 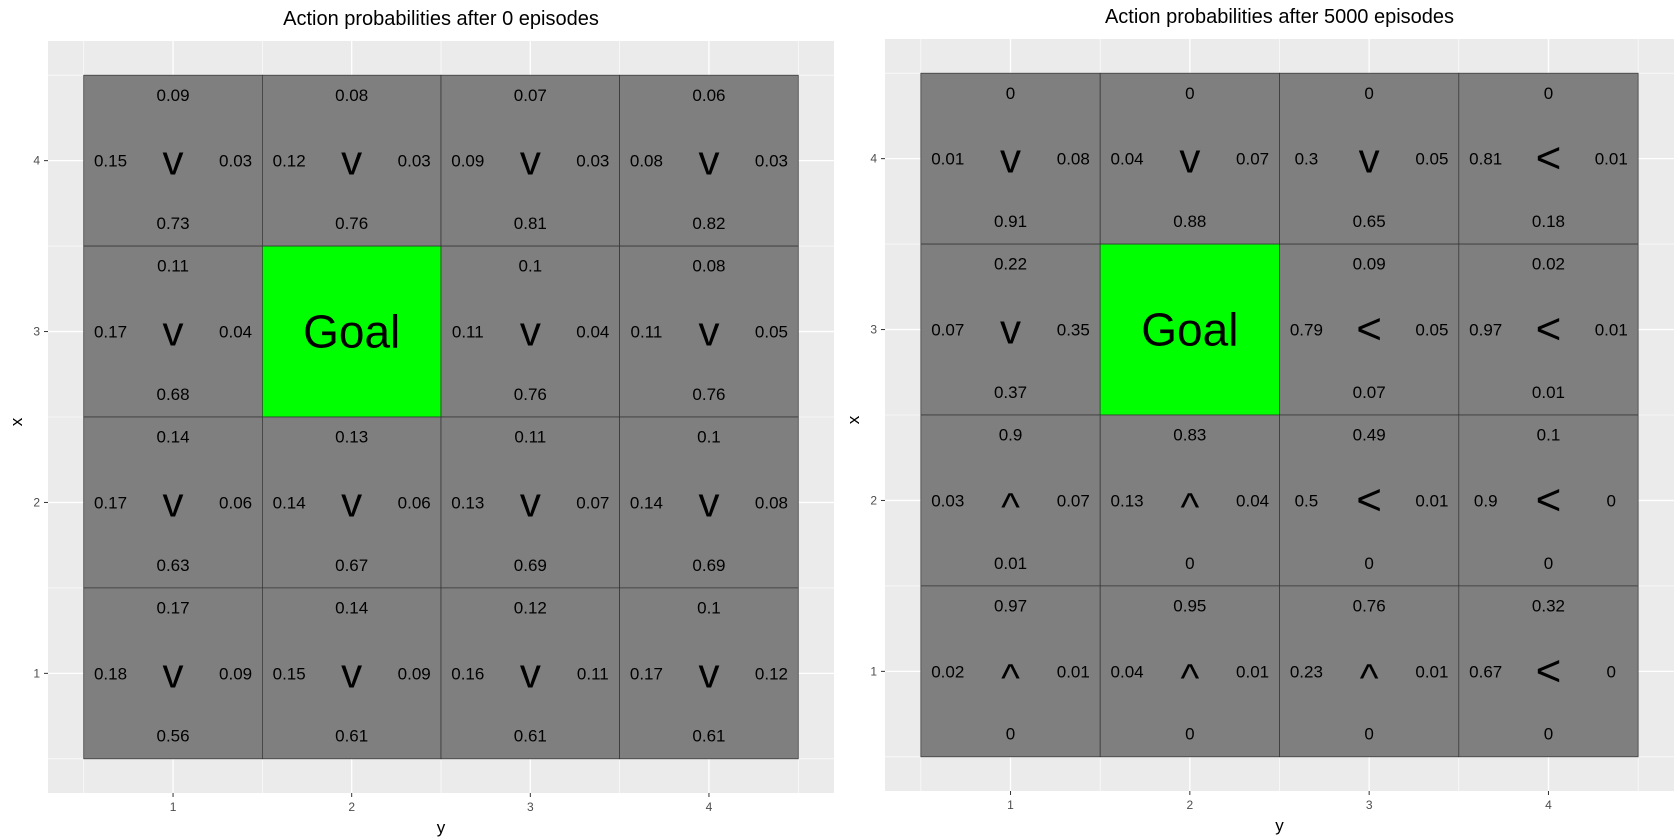 I want to click on grid-cell: 0.1 0.76 0.11 0.04 v, so click(x=530, y=331).